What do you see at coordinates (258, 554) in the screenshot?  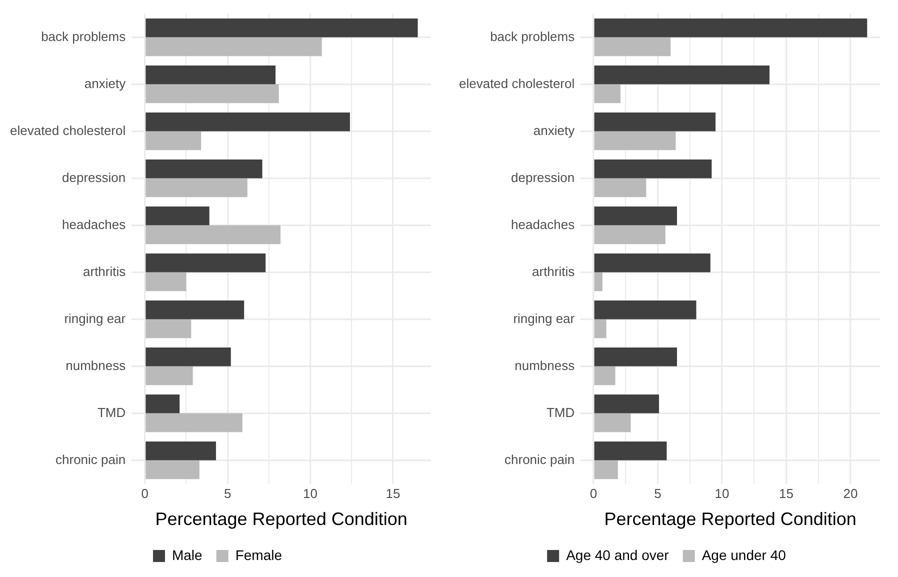 I see `legend-label: Female` at bounding box center [258, 554].